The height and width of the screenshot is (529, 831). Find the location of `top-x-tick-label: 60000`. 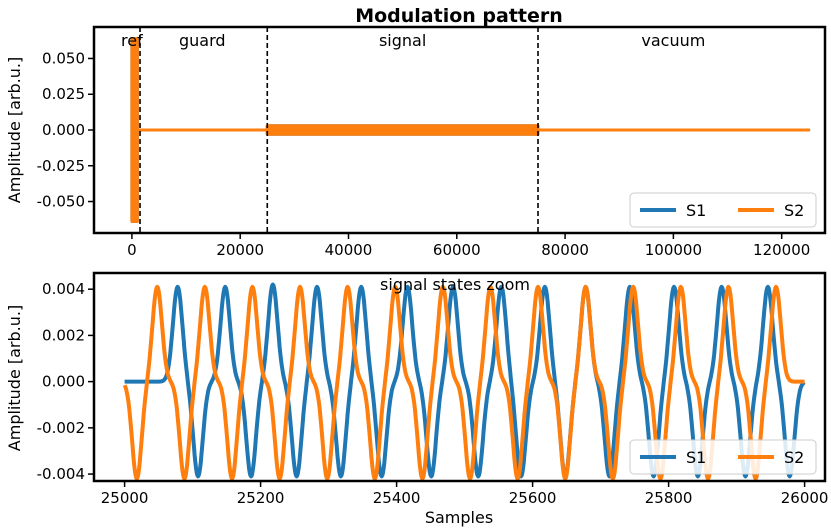

top-x-tick-label: 60000 is located at coordinates (457, 250).